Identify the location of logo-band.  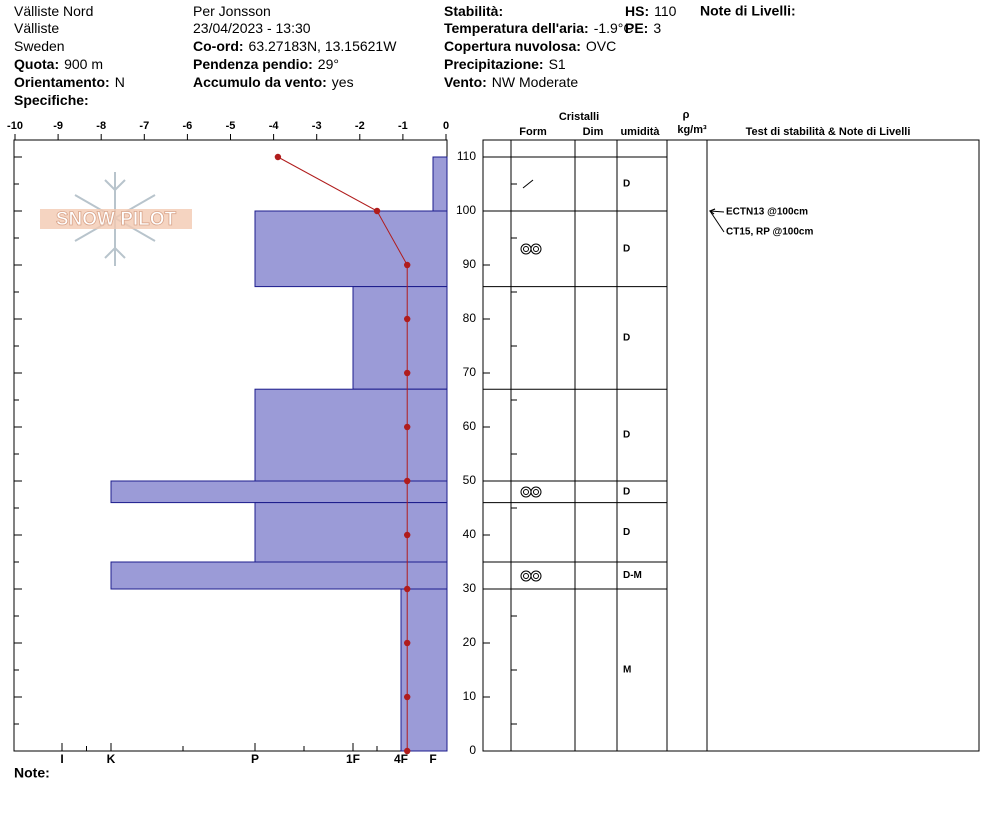
(116, 219).